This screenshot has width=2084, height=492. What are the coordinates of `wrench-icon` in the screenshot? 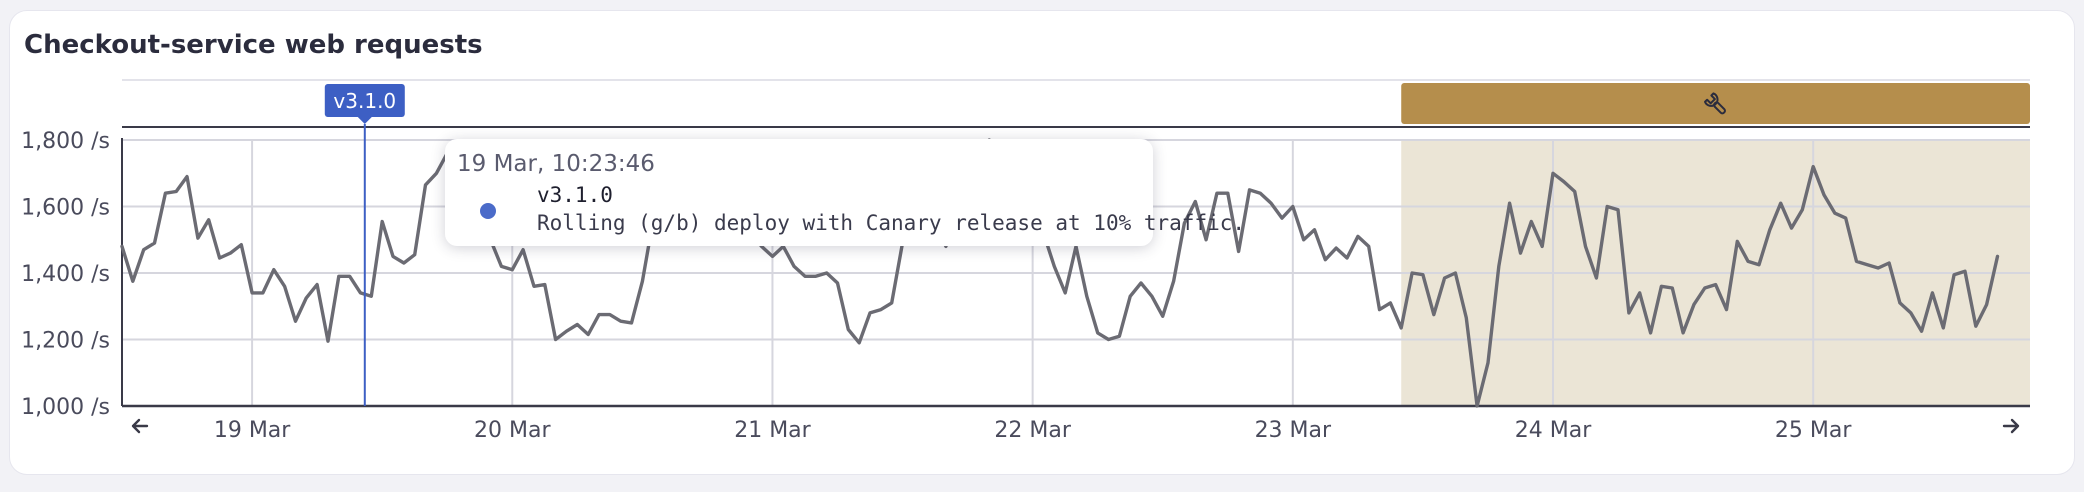 It's located at (1715, 103).